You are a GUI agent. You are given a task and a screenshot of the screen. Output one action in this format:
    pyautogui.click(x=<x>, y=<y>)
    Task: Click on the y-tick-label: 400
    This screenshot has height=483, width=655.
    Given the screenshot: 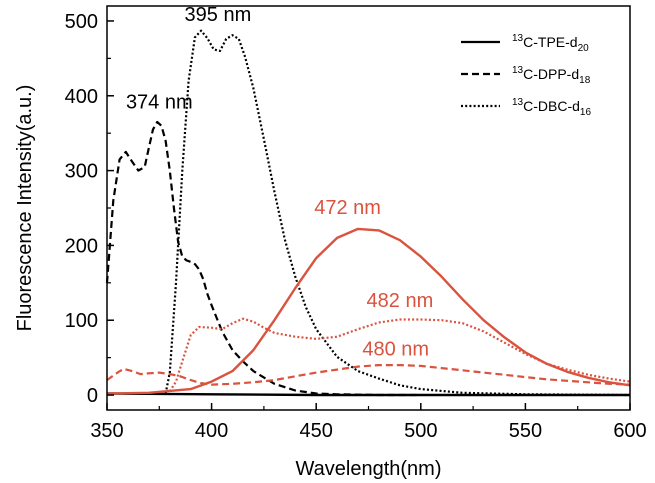 What is the action you would take?
    pyautogui.click(x=81, y=97)
    